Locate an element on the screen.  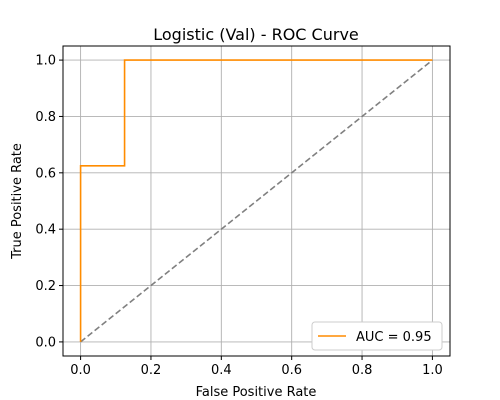
legend-label-auc: AUC = 0.95 is located at coordinates (394, 337).